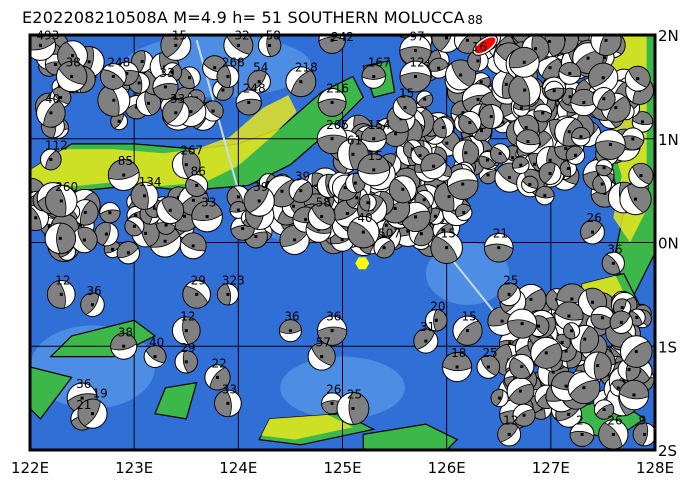  Describe the element at coordinates (614, 249) in the screenshot. I see `event-depth-label: 36` at that location.